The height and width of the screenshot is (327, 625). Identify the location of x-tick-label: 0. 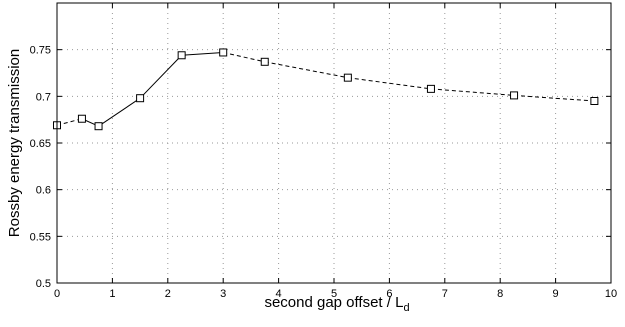
(57, 294).